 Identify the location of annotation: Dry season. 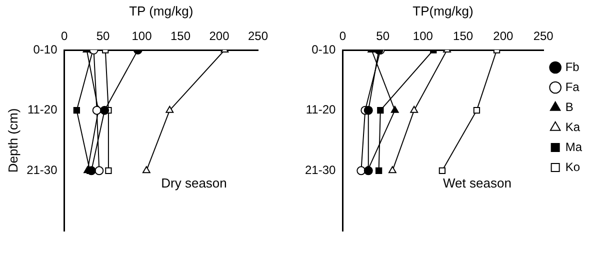
(194, 183).